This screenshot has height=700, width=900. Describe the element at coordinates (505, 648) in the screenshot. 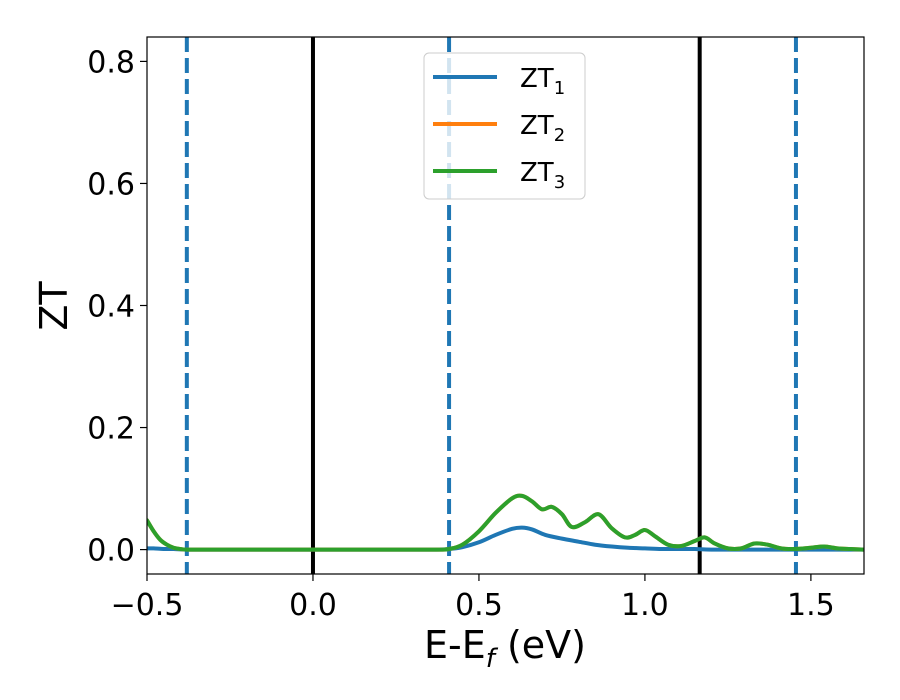

I see `x-axis-title: E-Ef (eV)` at that location.